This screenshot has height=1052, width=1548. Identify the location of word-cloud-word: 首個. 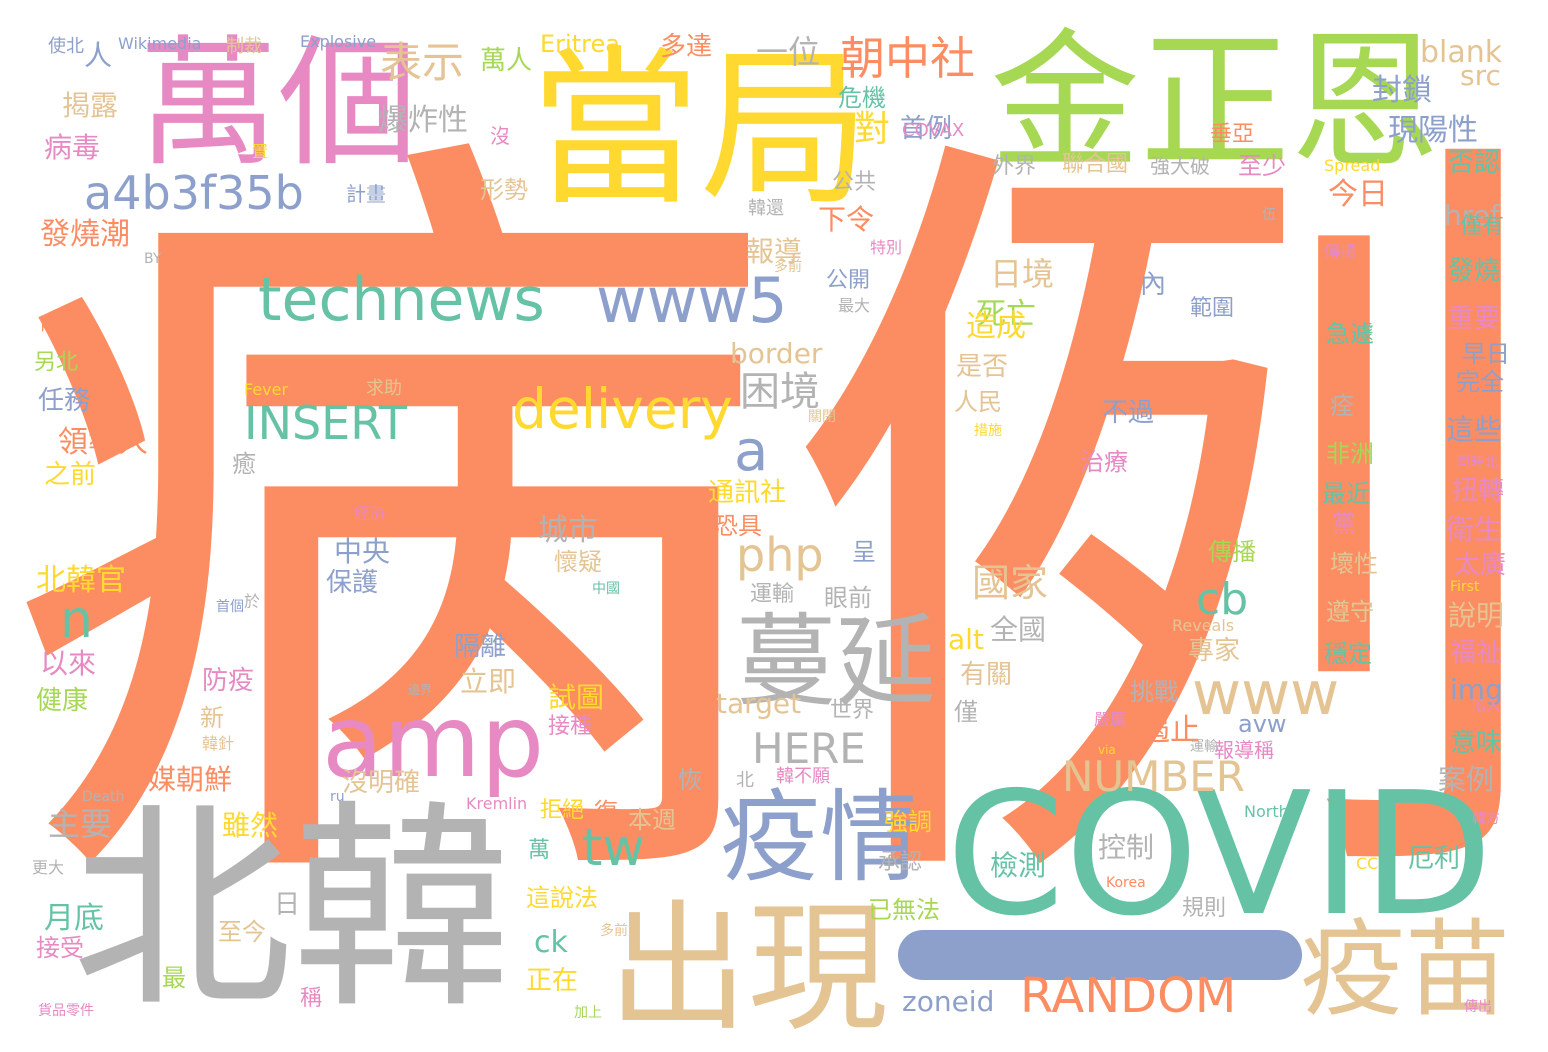
(230, 607).